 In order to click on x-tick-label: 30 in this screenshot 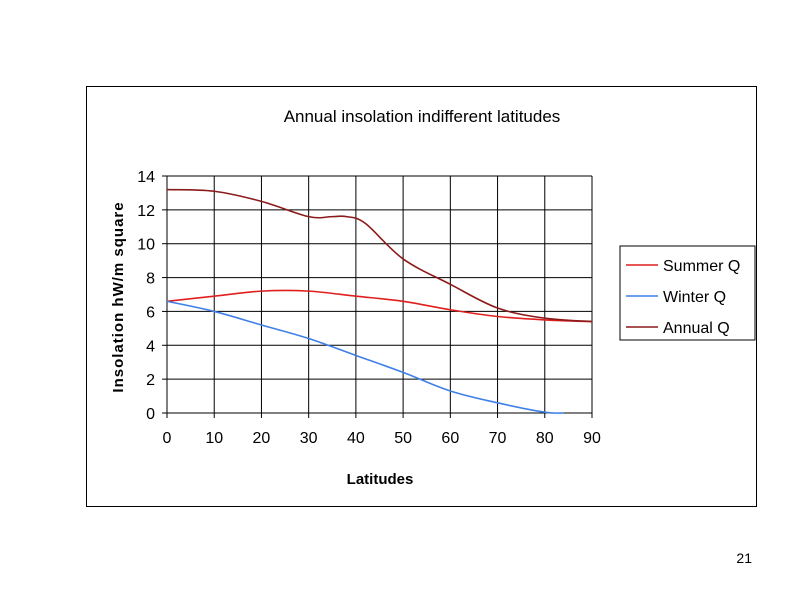, I will do `click(309, 438)`.